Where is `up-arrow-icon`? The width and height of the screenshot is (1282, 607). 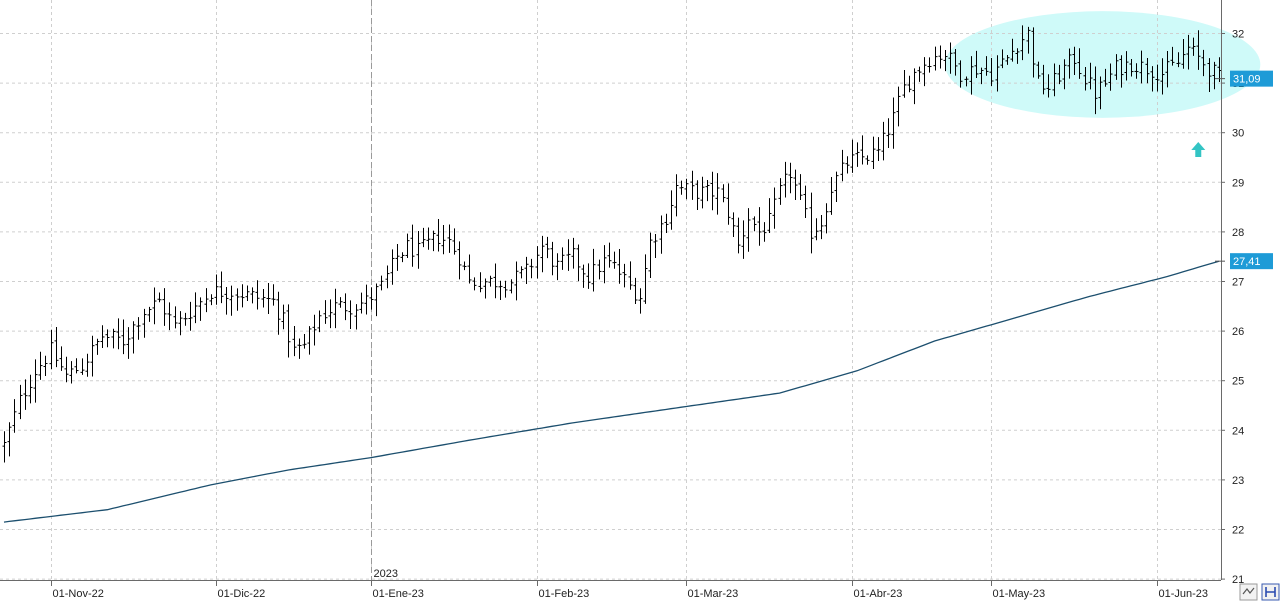
up-arrow-icon is located at coordinates (1198, 150).